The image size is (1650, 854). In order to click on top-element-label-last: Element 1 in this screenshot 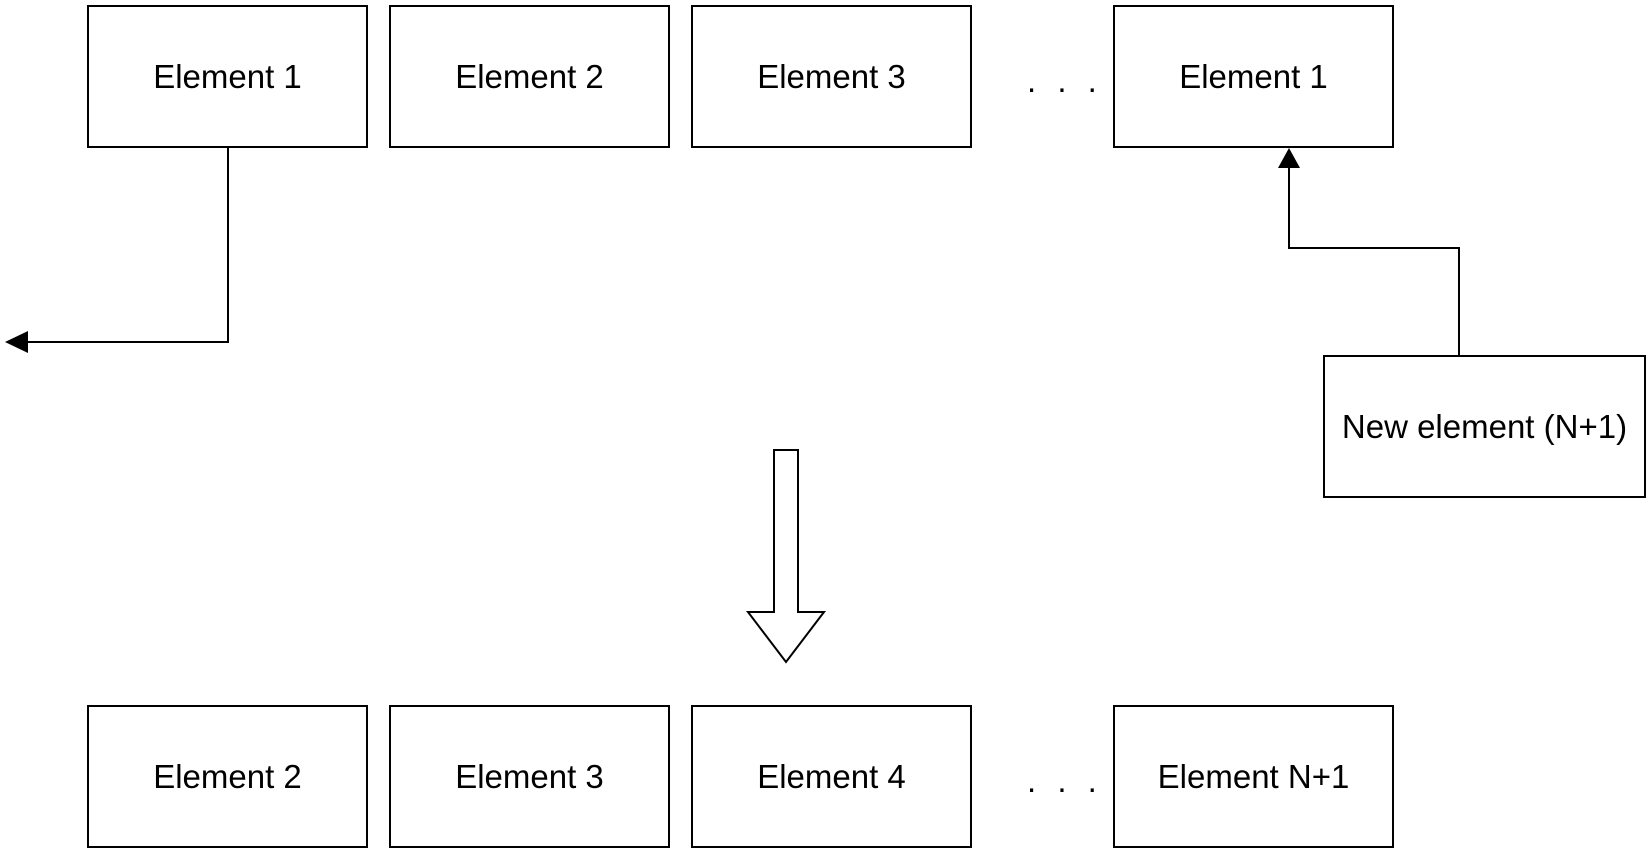, I will do `click(1253, 76)`.